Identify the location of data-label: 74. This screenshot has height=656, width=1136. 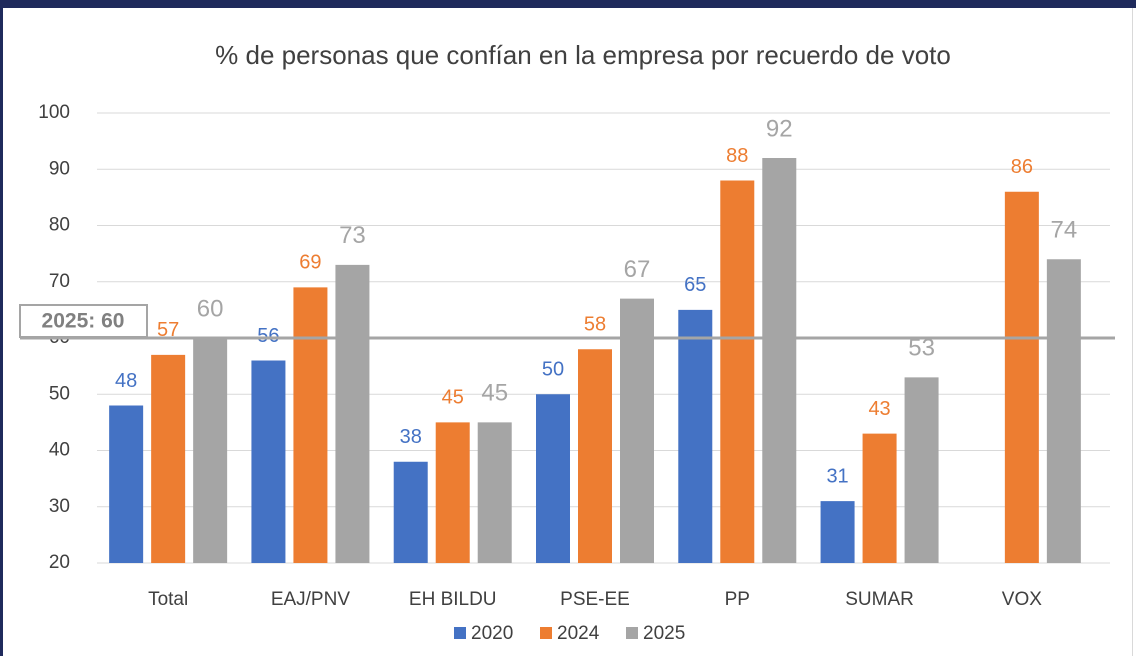
(1064, 230).